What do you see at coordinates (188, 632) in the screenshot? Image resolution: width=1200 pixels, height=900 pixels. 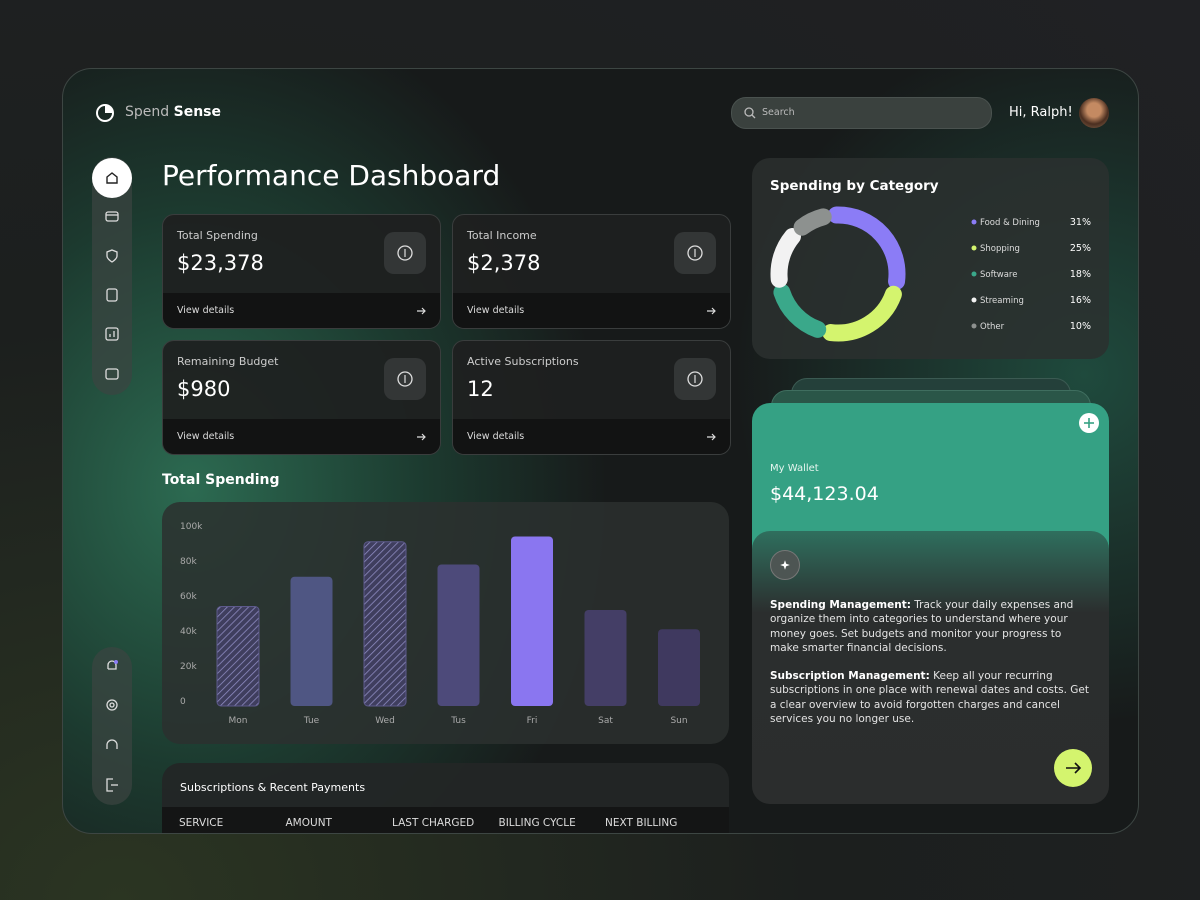 I see `y-tick-label: 40k` at bounding box center [188, 632].